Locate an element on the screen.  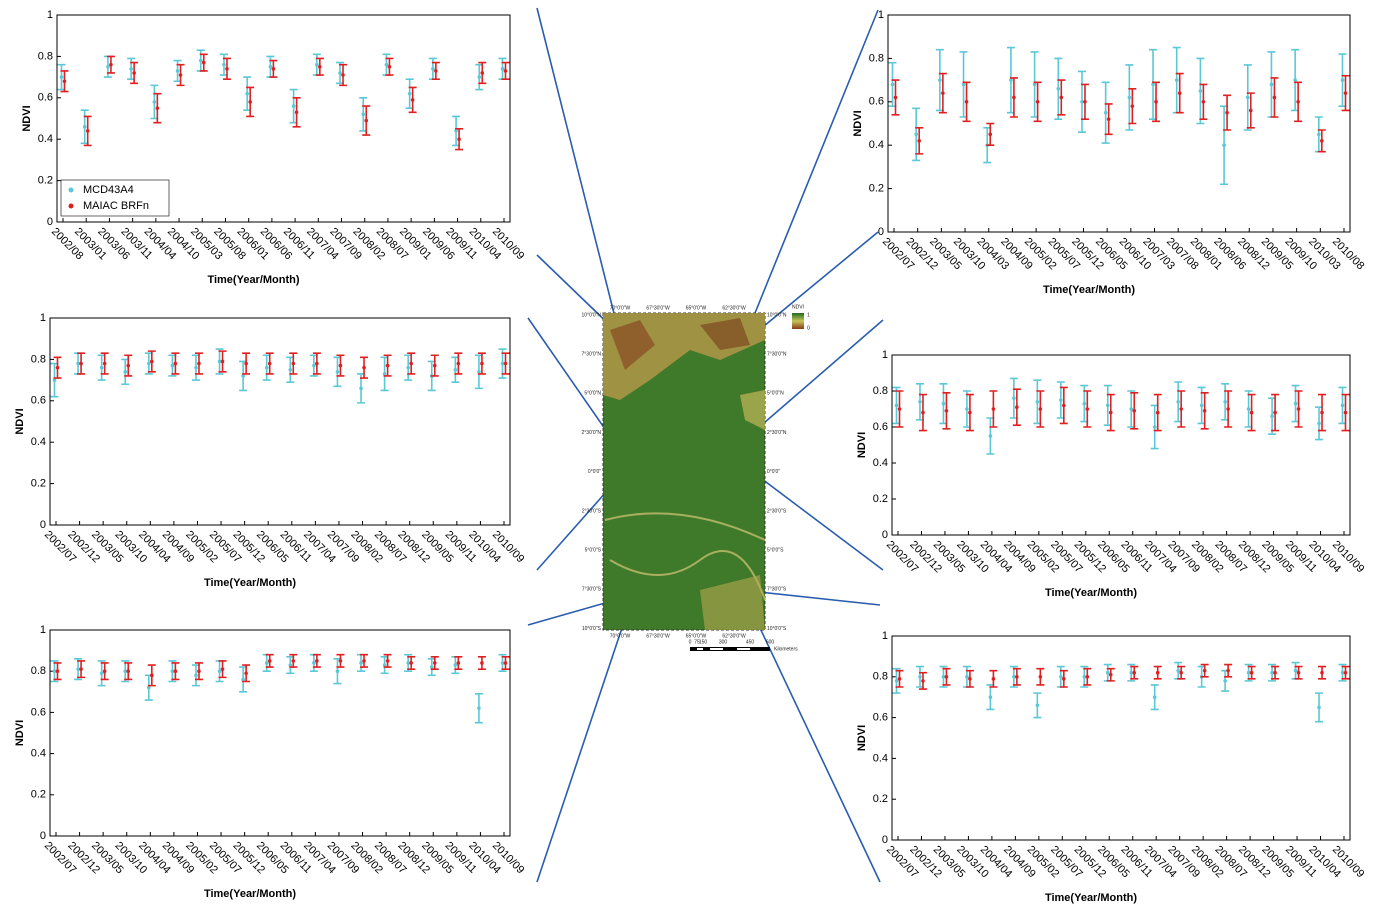
y-axis-label: NDVI is located at coordinates (27, 118).